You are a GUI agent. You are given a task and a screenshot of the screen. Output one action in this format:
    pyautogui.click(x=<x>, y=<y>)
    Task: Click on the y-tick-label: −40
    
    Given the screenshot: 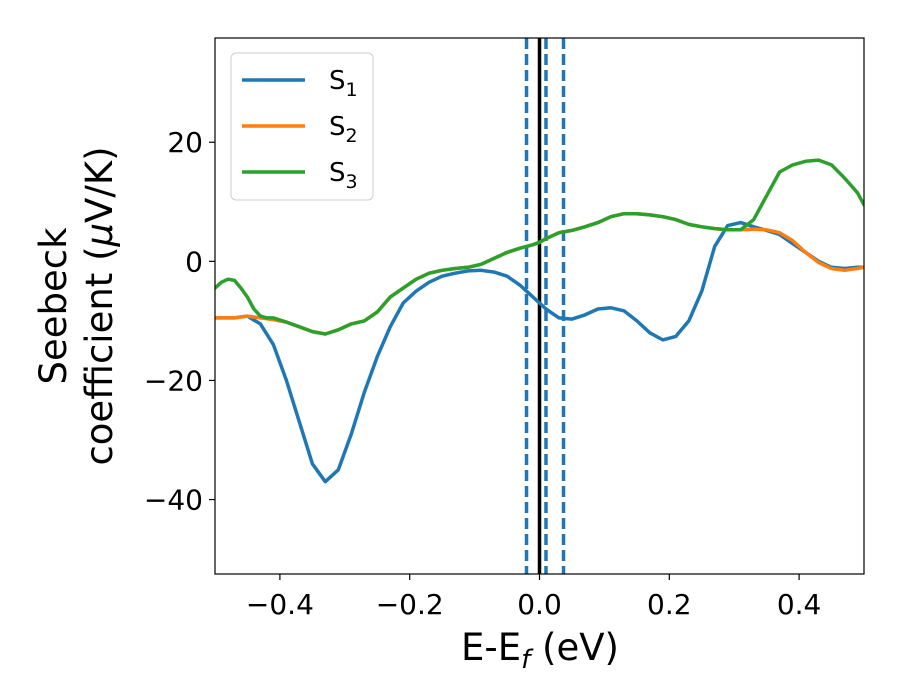 What is the action you would take?
    pyautogui.click(x=173, y=500)
    